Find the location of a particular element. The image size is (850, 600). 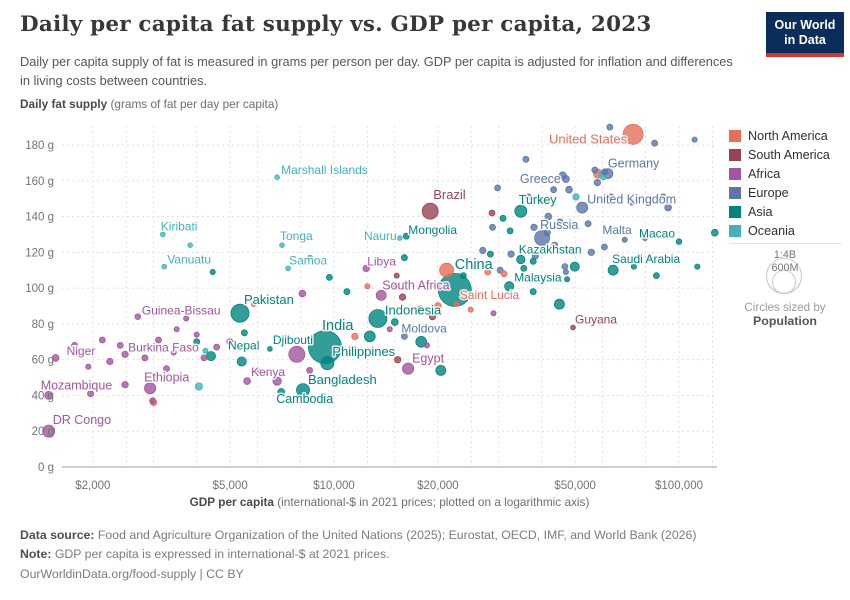

country-label-libya: Libya is located at coordinates (382, 261).